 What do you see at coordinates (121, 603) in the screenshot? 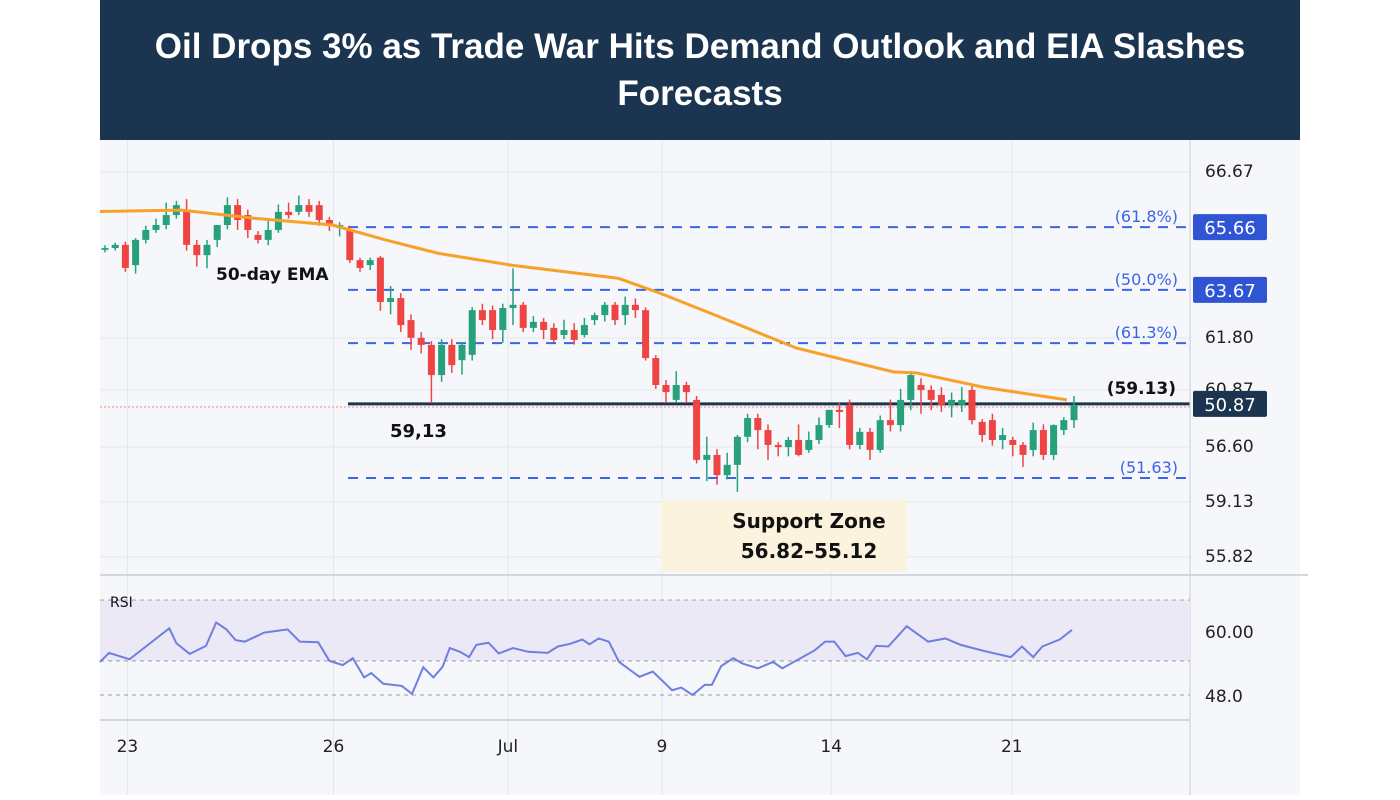
I see `rsi-label: RSI` at bounding box center [121, 603].